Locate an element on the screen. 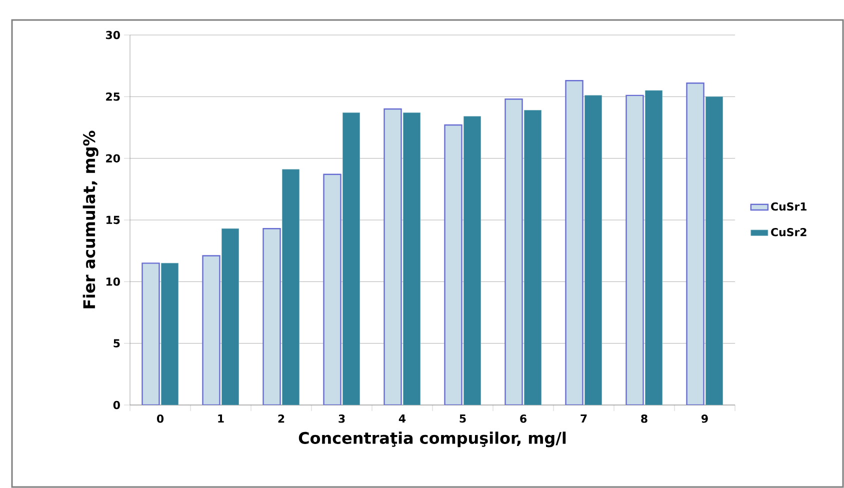 This screenshot has height=488, width=844. x-tick-label: 5 is located at coordinates (463, 418).